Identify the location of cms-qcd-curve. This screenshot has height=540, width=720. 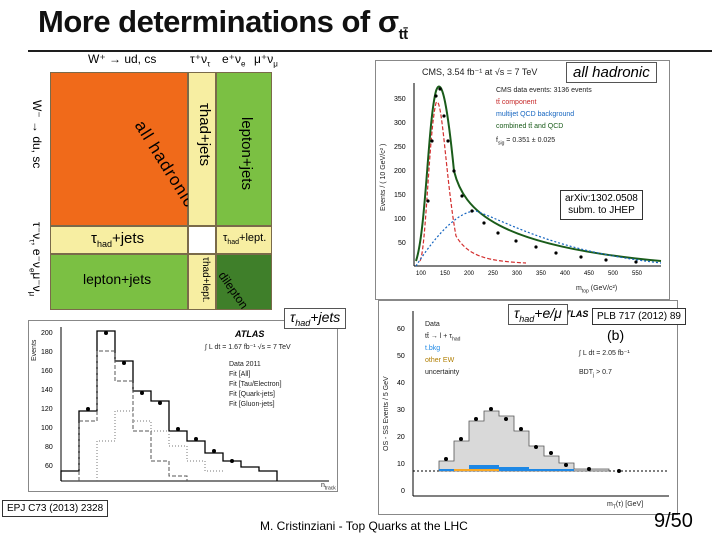
(538, 238).